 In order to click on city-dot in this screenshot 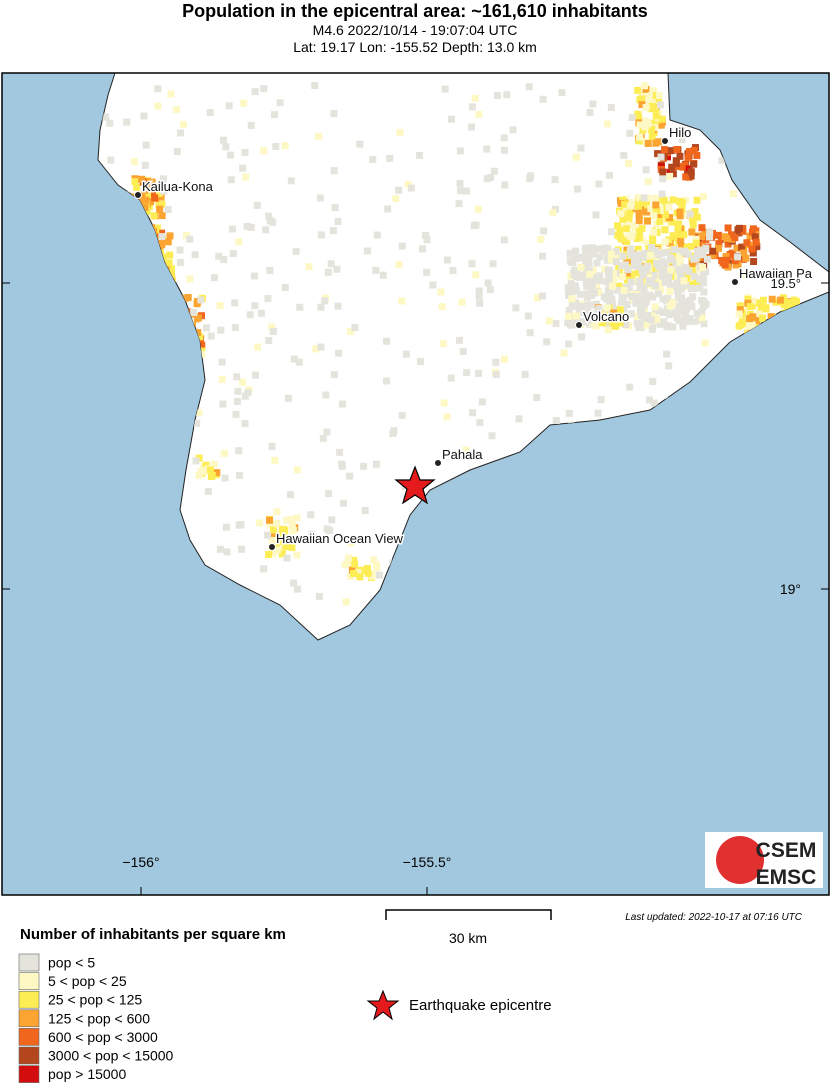, I will do `click(272, 547)`.